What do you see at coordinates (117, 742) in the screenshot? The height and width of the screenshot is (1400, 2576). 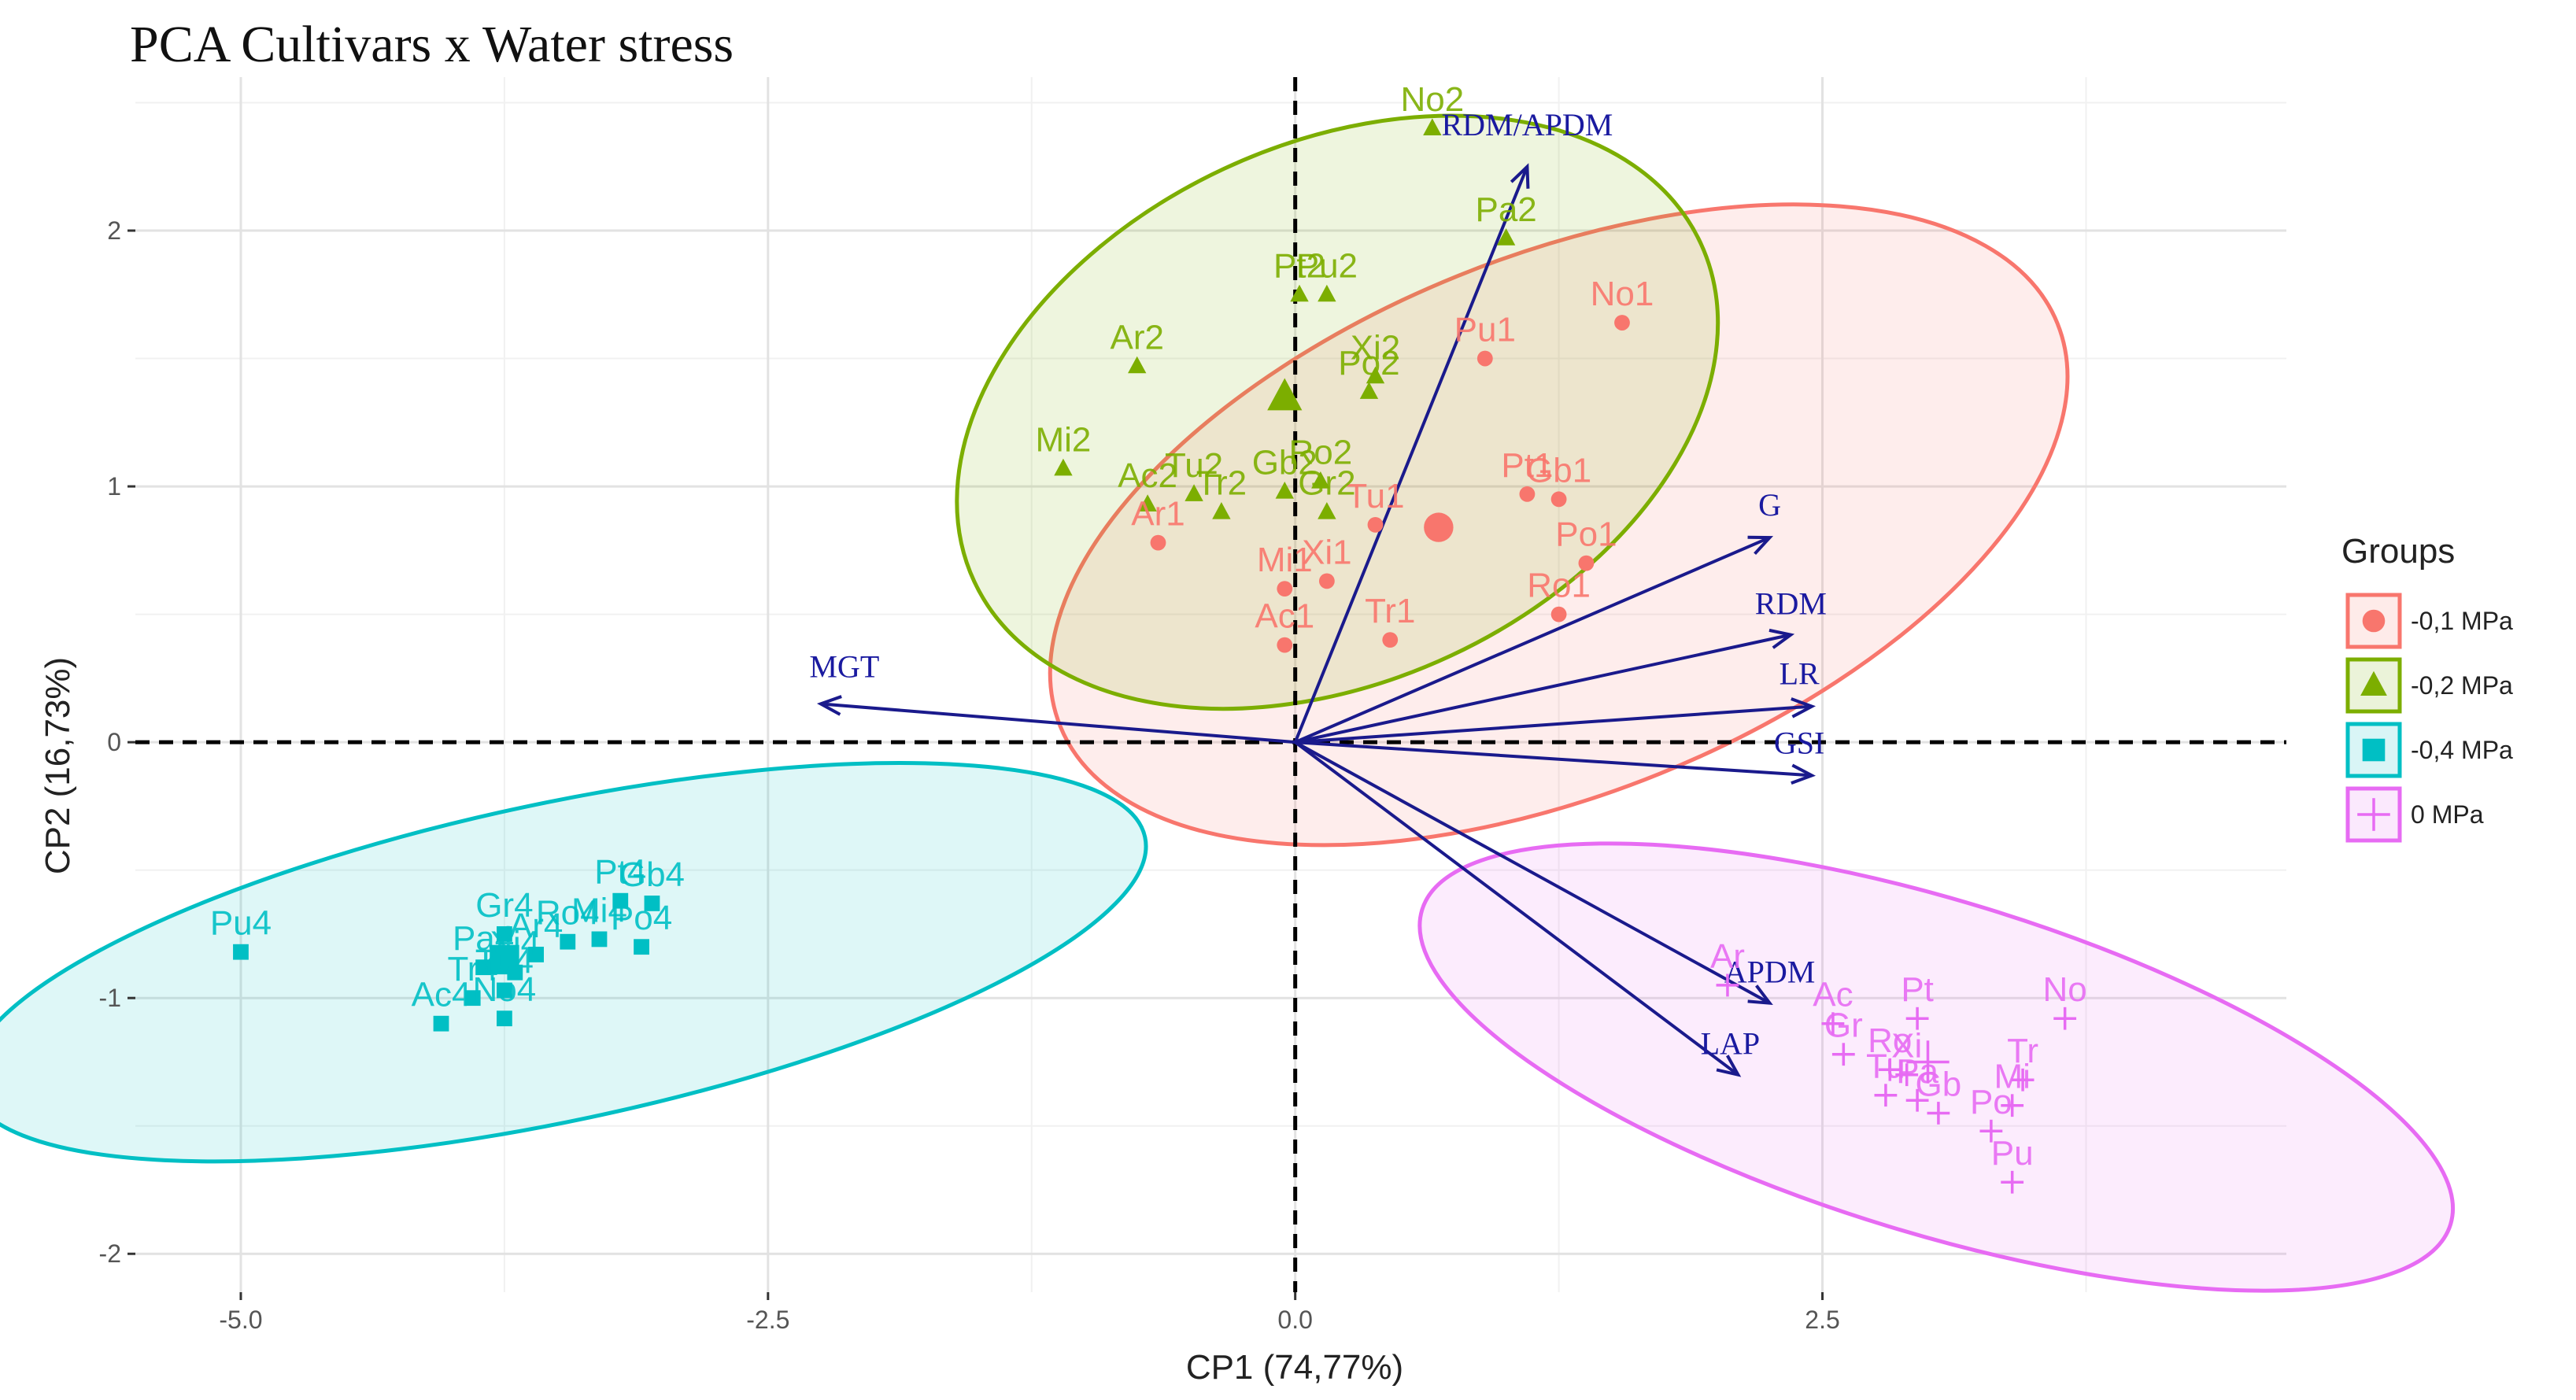 I see `y-axis-ticks: -2 -1 0 1 2` at bounding box center [117, 742].